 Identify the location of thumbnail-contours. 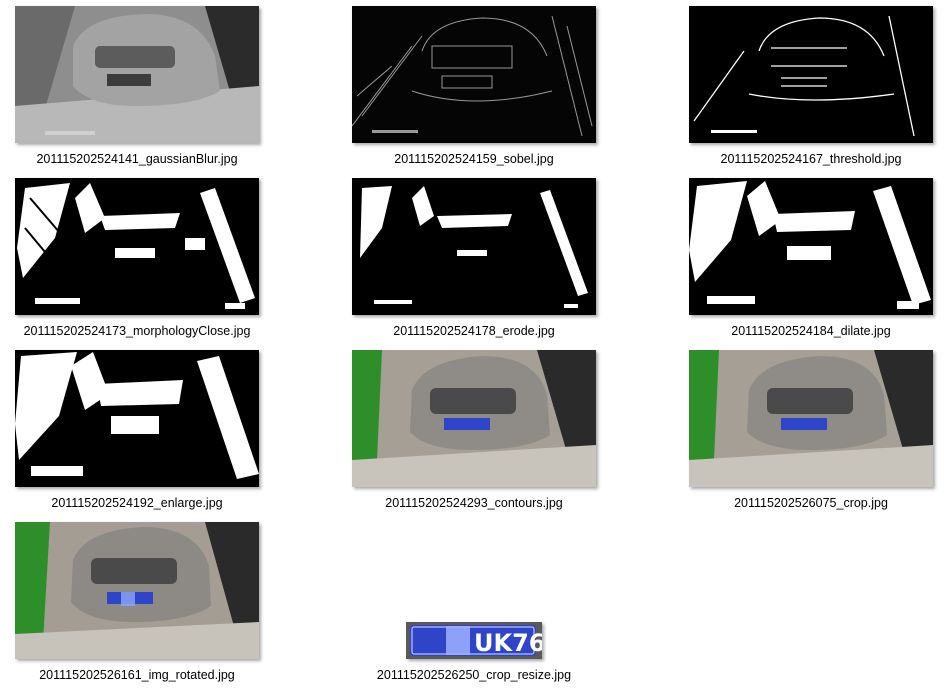
(474, 418).